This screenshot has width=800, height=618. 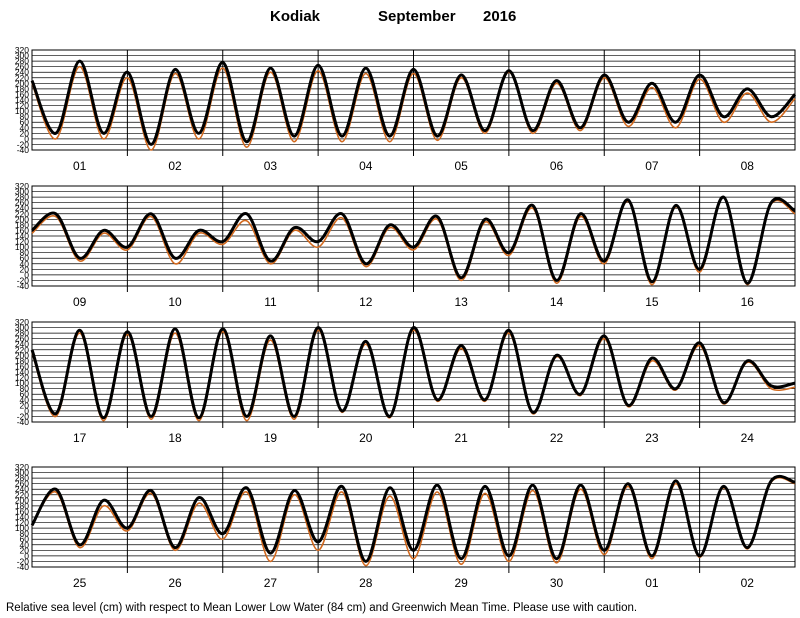 What do you see at coordinates (271, 583) in the screenshot?
I see `day-label: 27` at bounding box center [271, 583].